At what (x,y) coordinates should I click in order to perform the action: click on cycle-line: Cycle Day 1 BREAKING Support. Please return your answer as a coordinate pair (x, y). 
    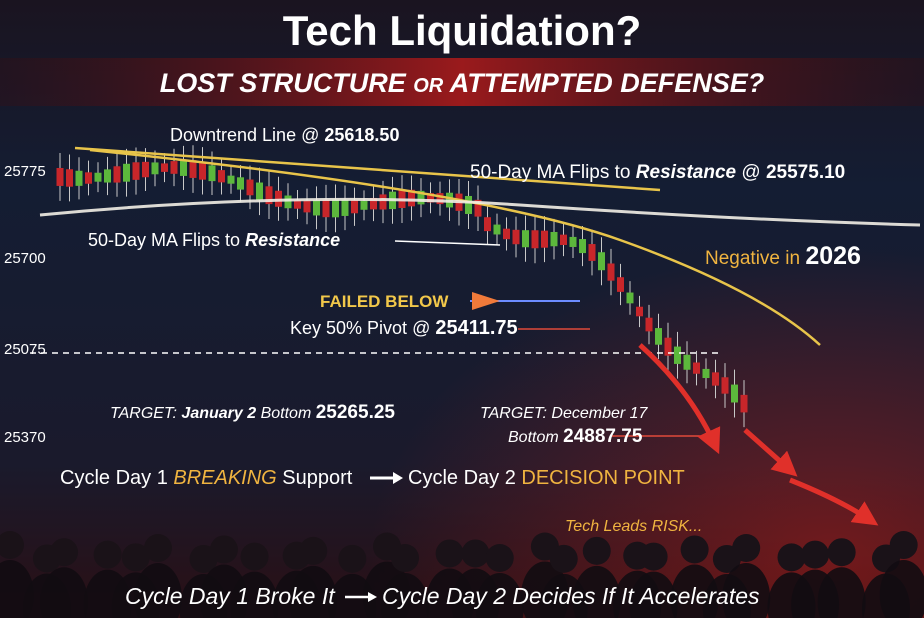
    Looking at the image, I should click on (206, 478).